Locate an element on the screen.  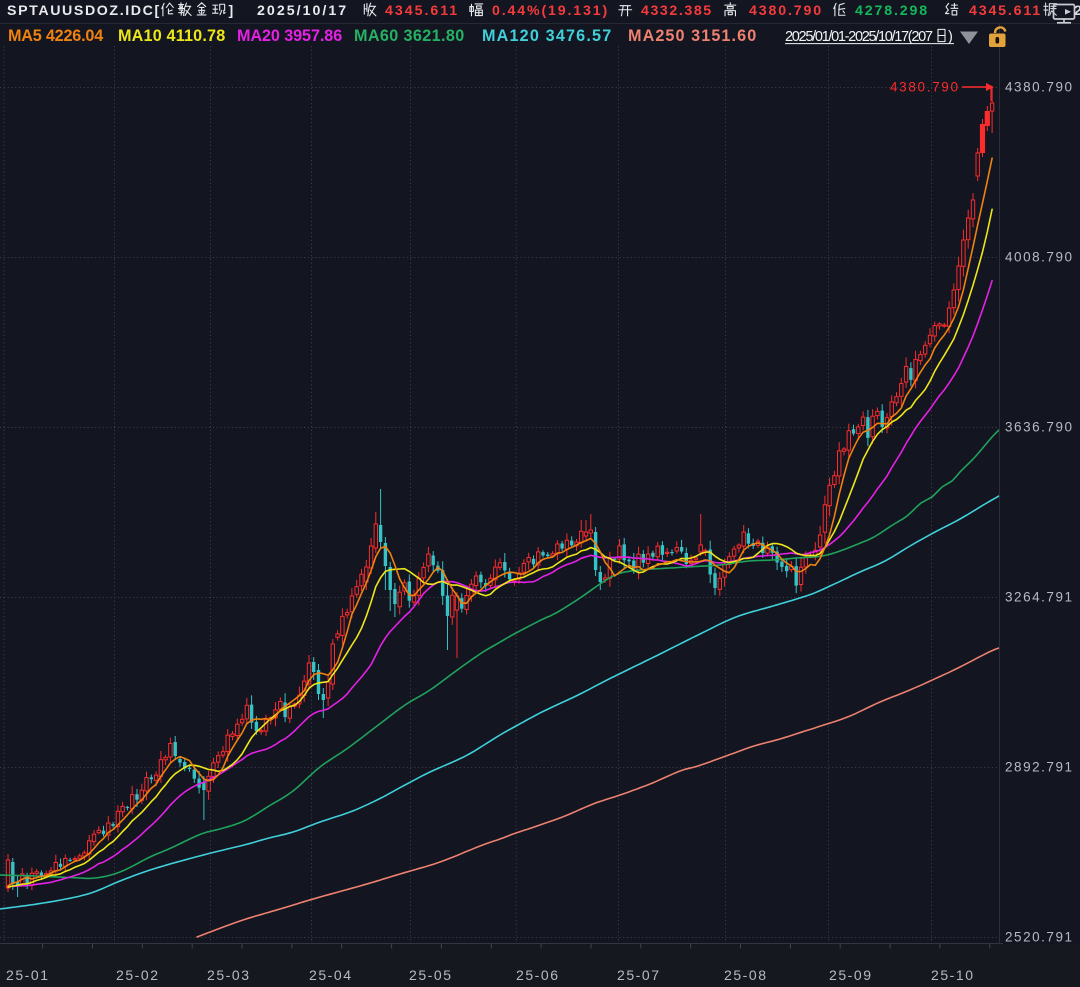
svg-text: 25-01 is located at coordinates (27, 975).